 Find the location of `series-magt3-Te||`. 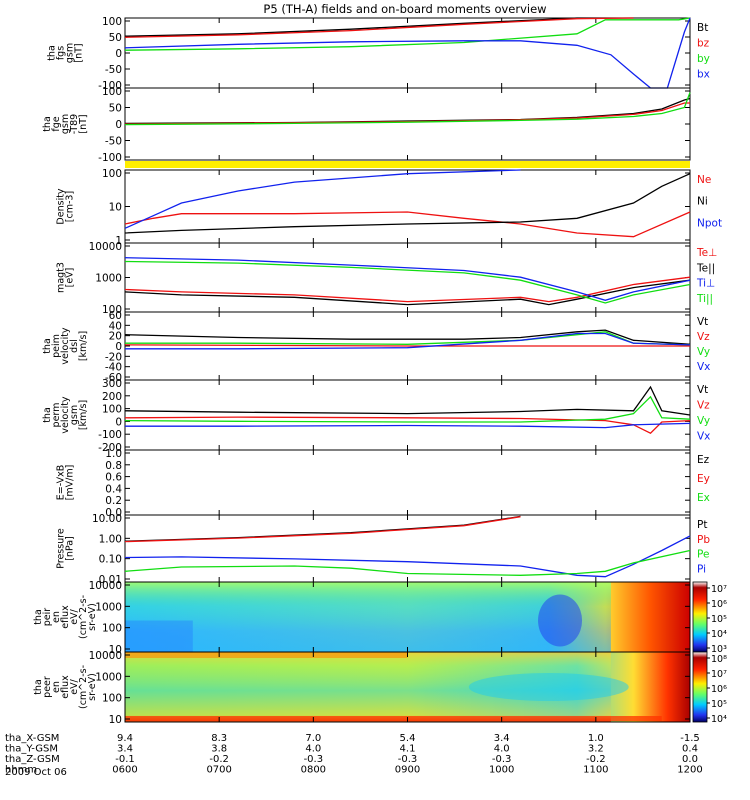

series-magt3-Te|| is located at coordinates (407, 292).